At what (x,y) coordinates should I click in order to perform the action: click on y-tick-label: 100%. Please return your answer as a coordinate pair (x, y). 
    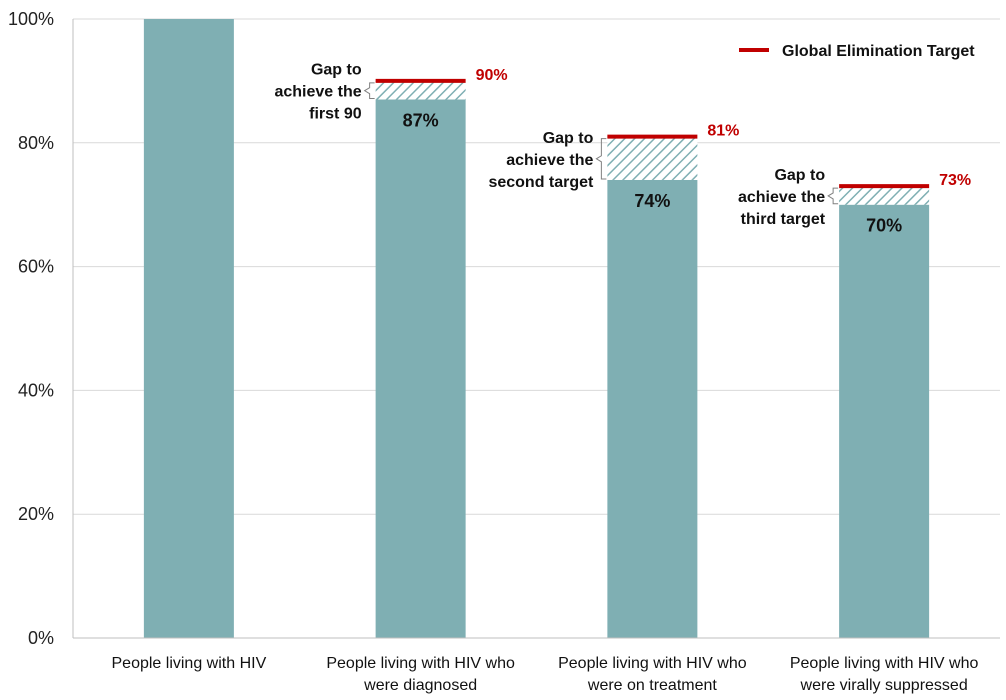
    Looking at the image, I should click on (31, 19).